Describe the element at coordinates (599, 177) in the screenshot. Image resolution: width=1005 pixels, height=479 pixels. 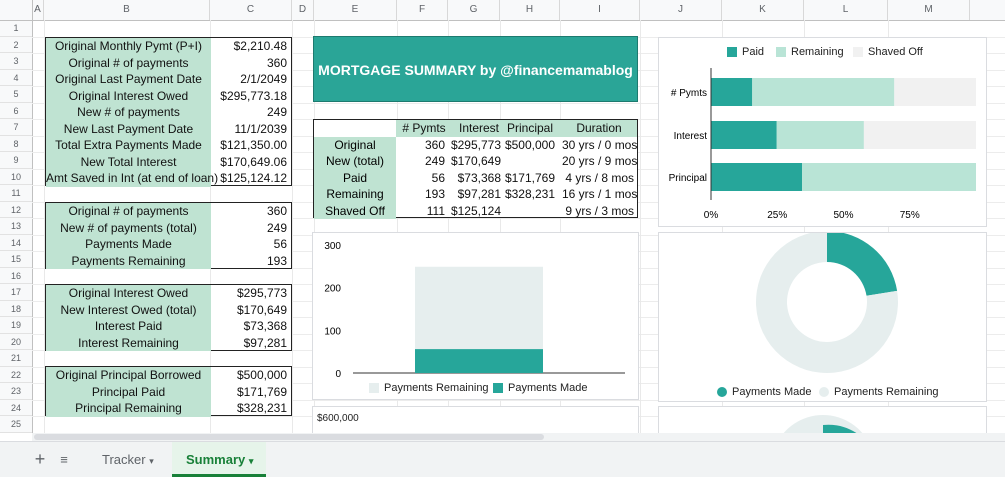
I see `summary-cell: 4 yrs / 8 mos` at that location.